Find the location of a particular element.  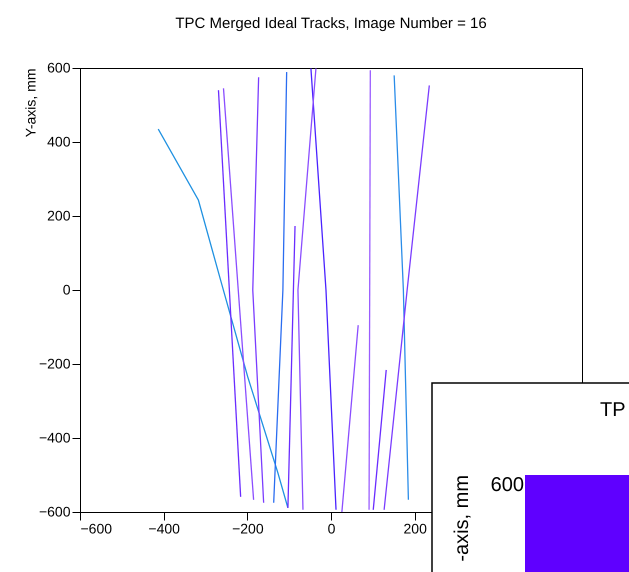

y-axis-title: Y-axis, mm is located at coordinates (30, 103).